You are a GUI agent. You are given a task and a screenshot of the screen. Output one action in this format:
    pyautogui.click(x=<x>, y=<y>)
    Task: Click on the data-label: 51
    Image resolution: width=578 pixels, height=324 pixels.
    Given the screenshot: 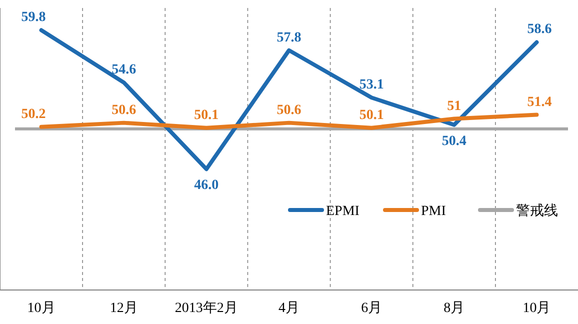 What is the action you would take?
    pyautogui.click(x=454, y=106)
    